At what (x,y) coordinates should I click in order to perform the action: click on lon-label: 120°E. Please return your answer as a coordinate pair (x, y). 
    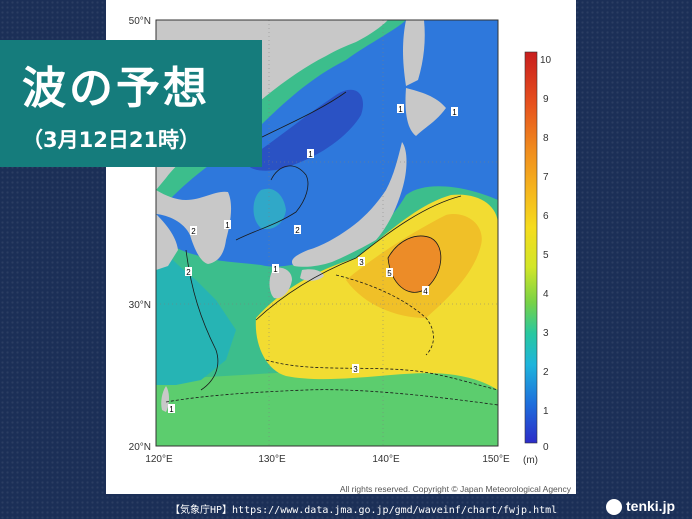
    Looking at the image, I should click on (159, 459).